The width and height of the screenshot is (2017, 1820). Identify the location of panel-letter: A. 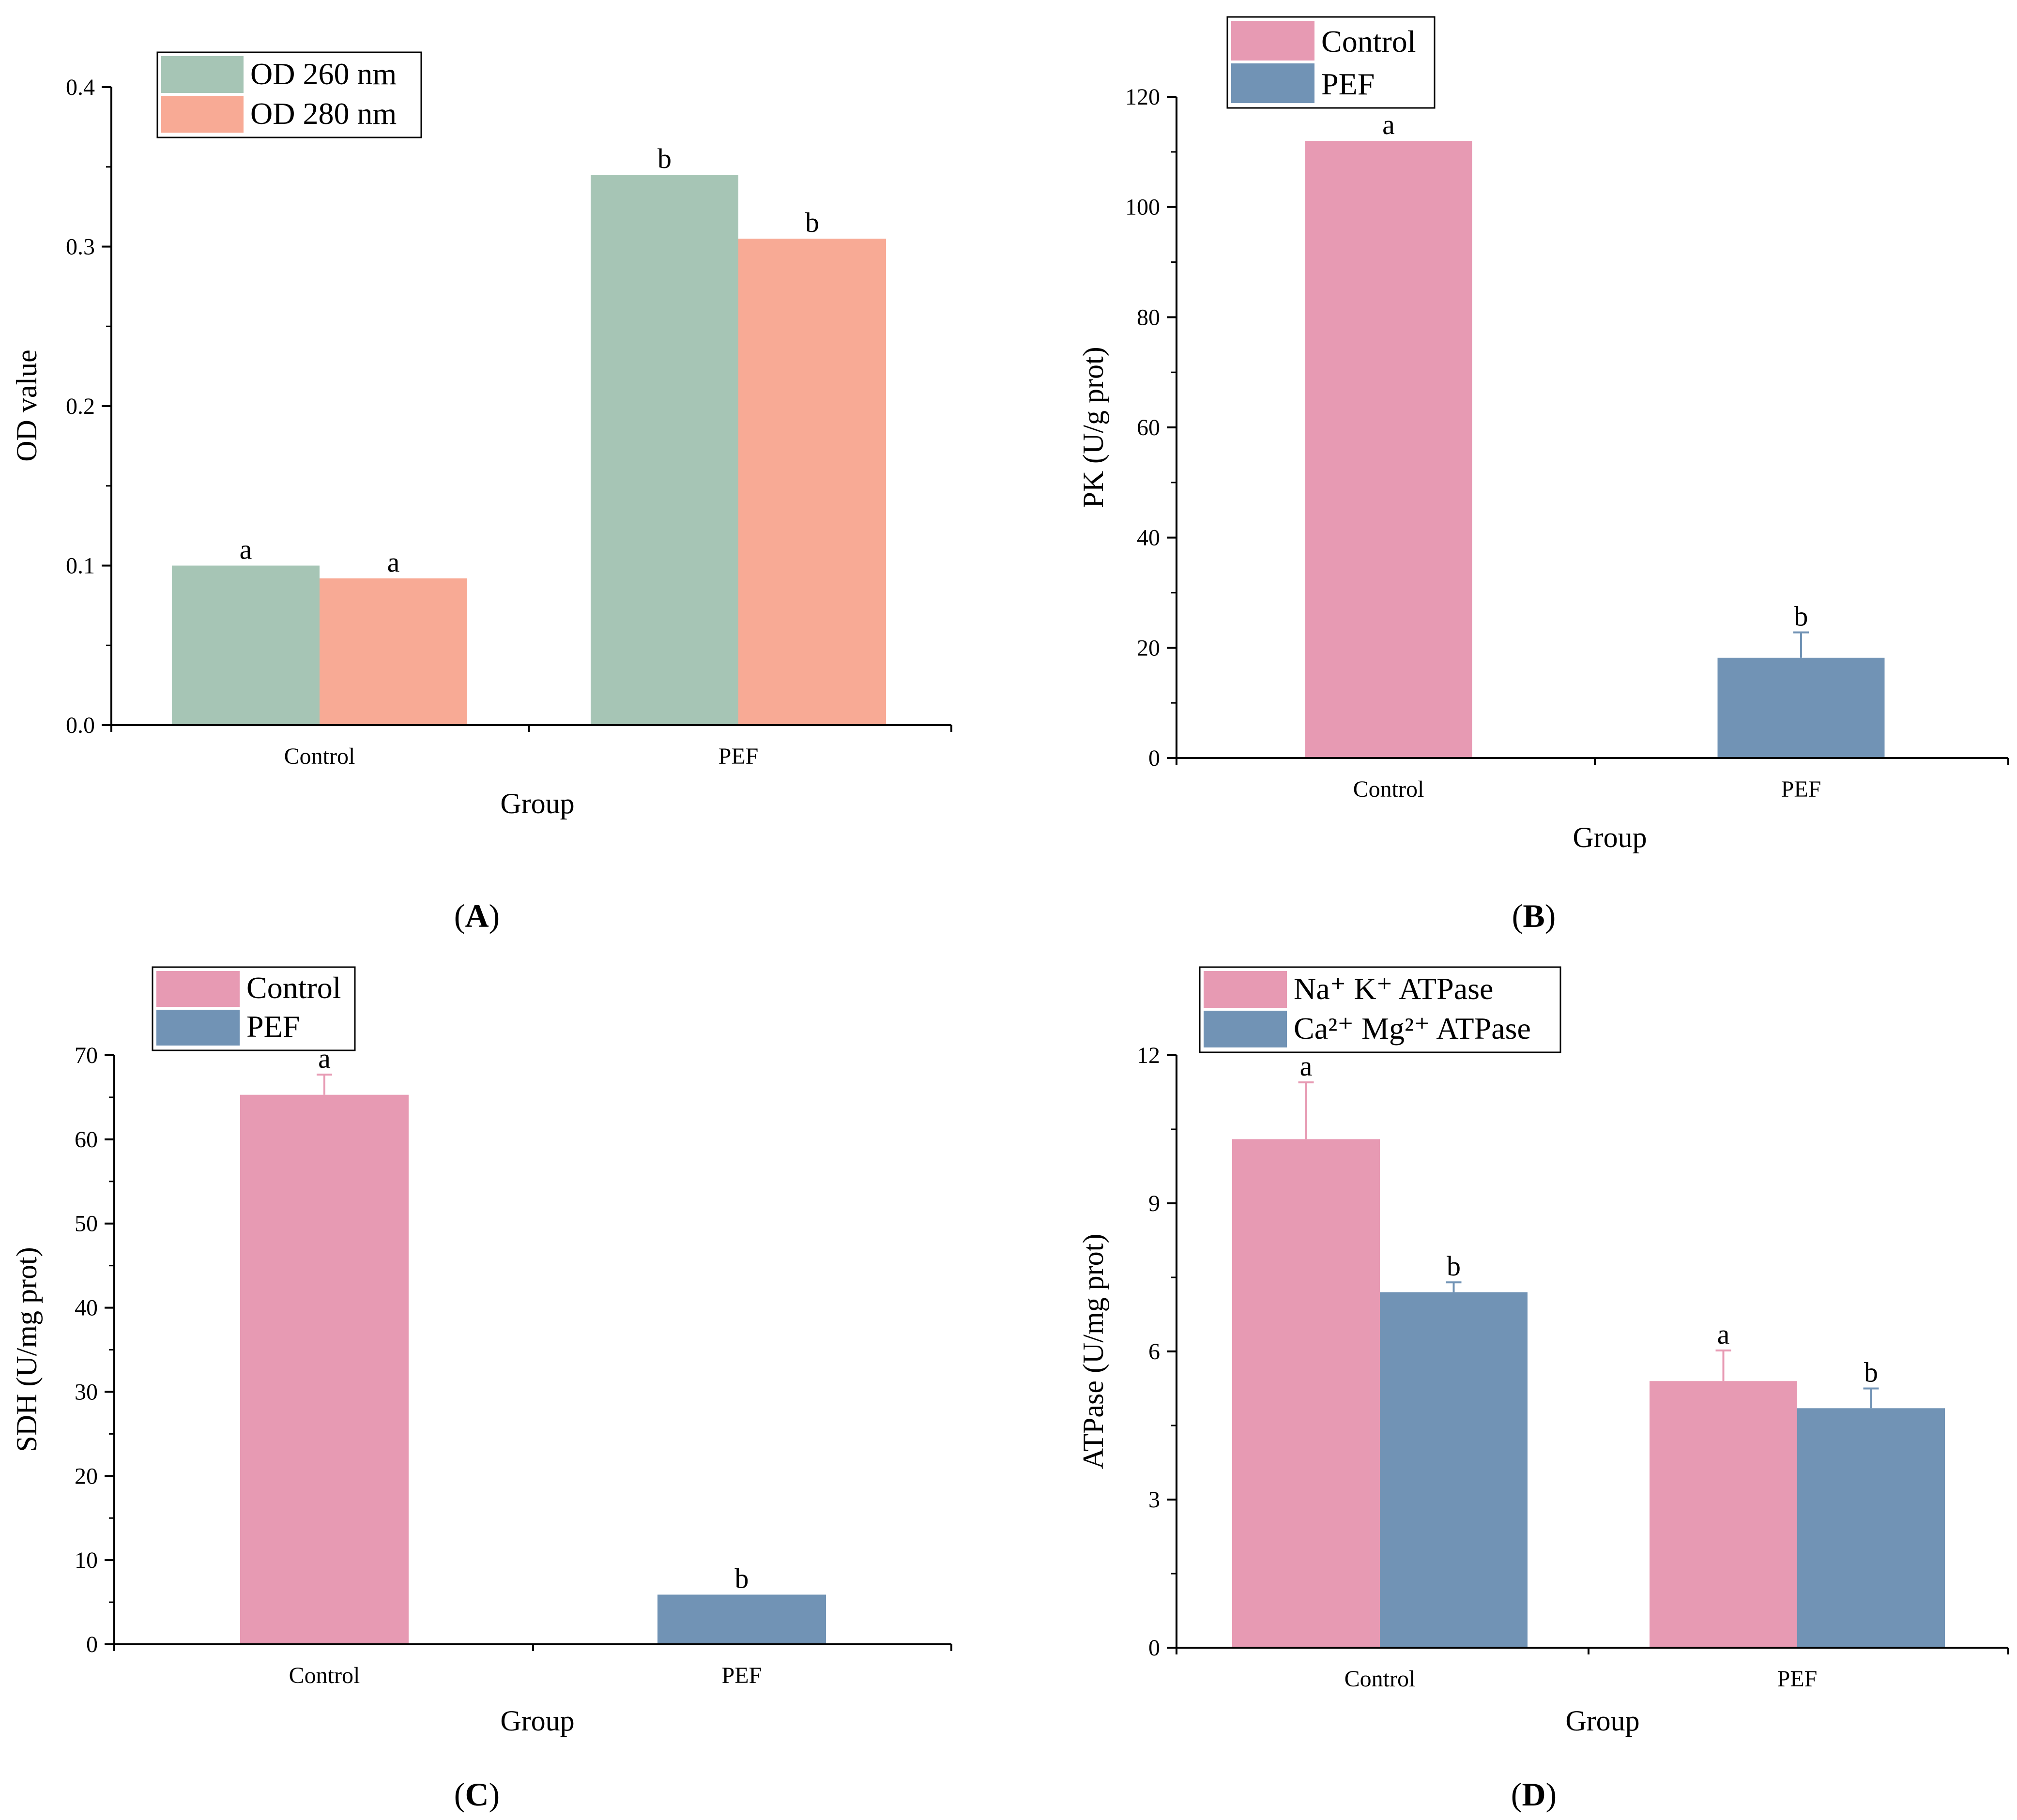
(477, 916).